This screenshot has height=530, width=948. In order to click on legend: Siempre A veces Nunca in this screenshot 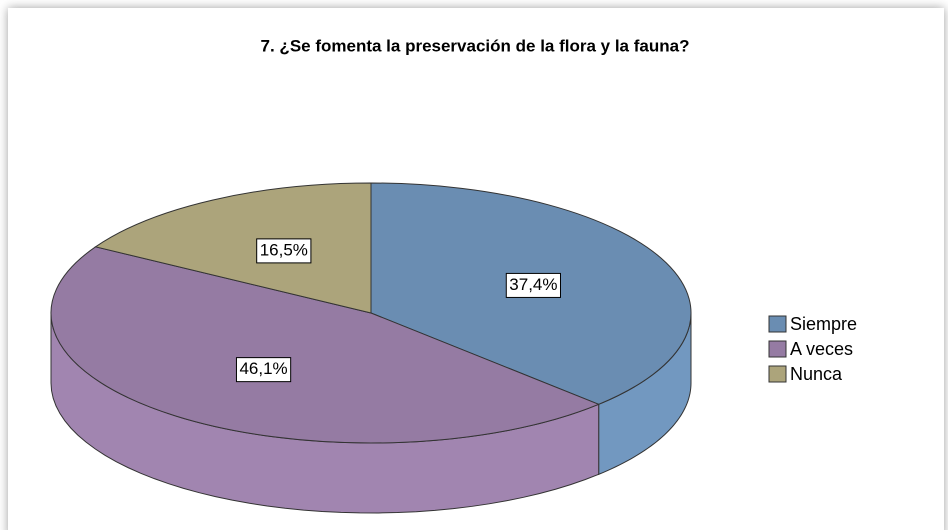, I will do `click(812, 349)`.